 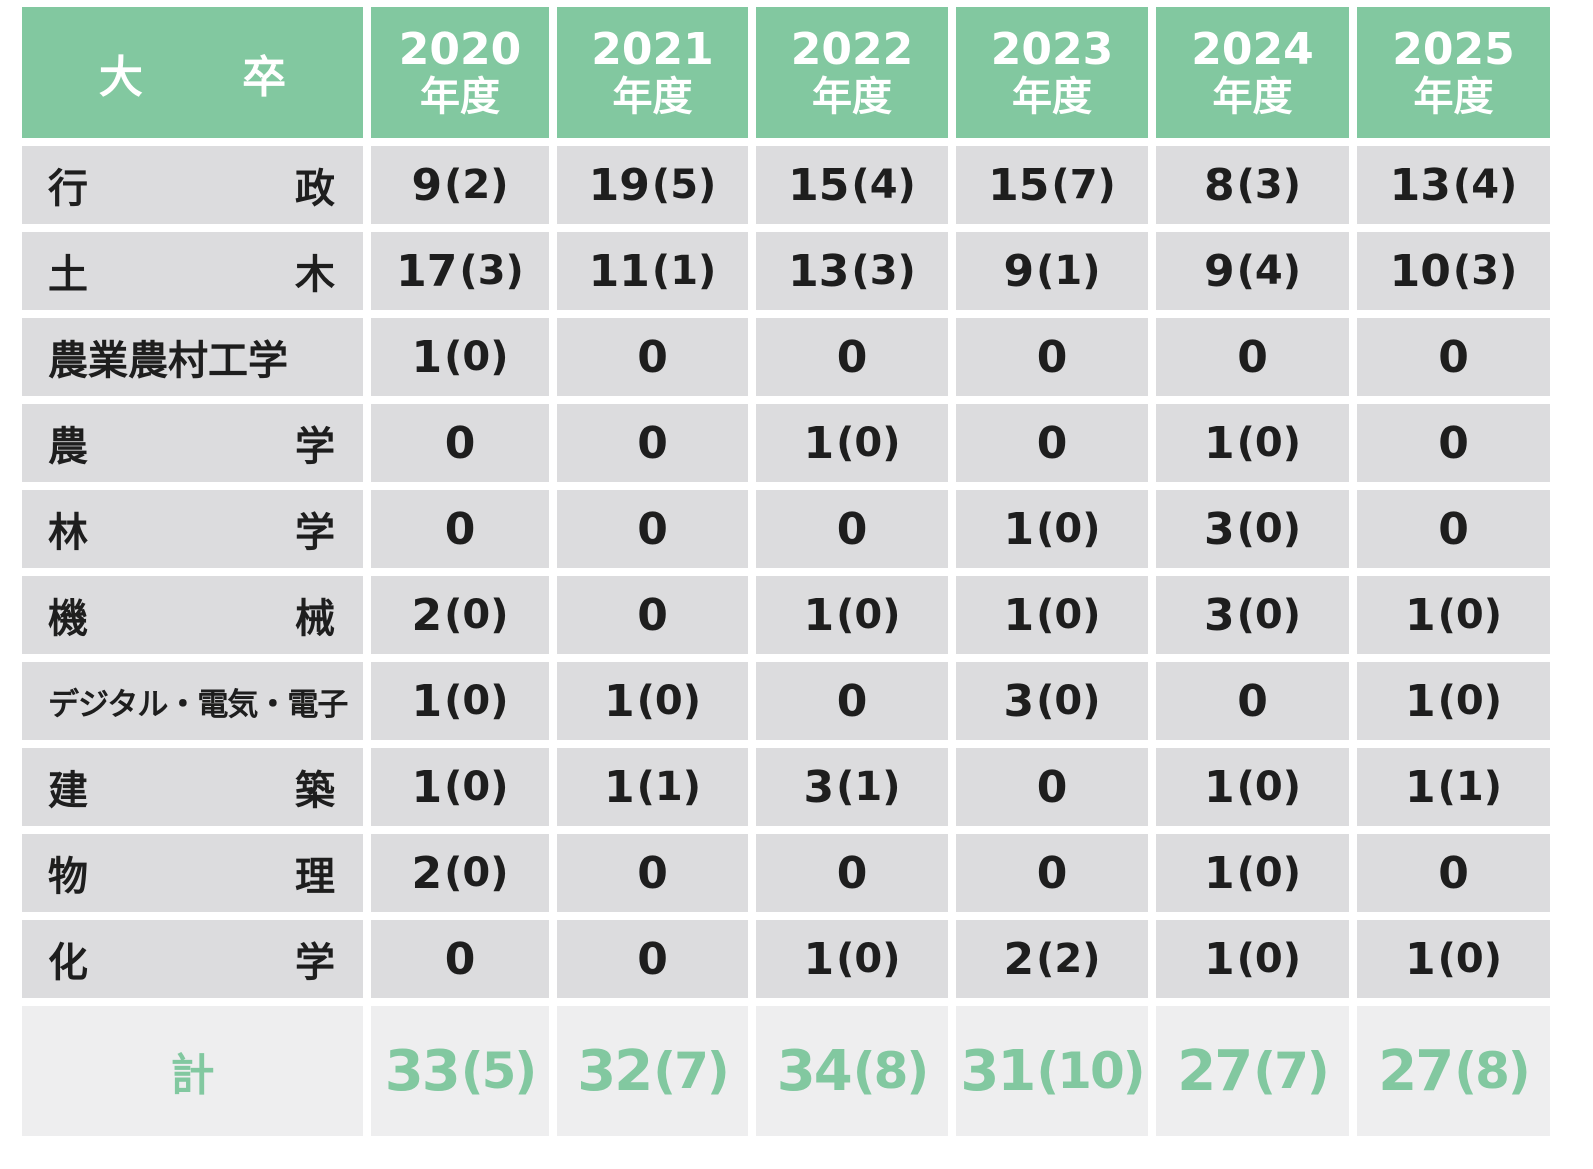 I want to click on header-year-2022: 2022 年度, so click(x=852, y=72).